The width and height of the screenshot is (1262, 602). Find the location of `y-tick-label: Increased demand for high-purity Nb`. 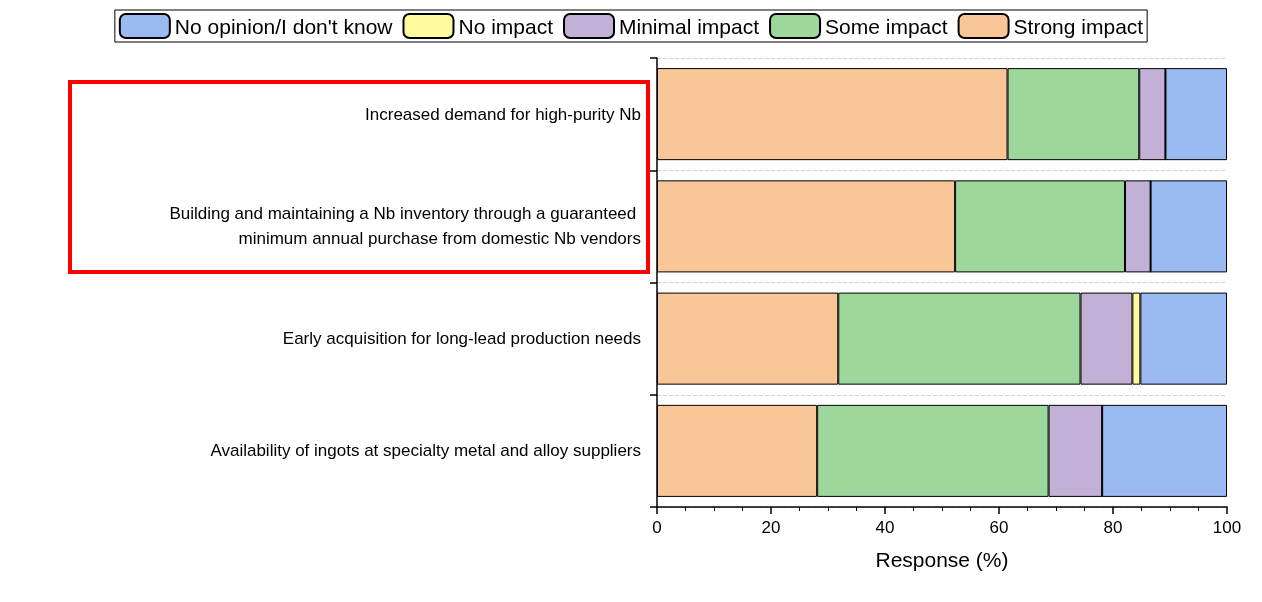

y-tick-label: Increased demand for high-purity Nb is located at coordinates (503, 114).